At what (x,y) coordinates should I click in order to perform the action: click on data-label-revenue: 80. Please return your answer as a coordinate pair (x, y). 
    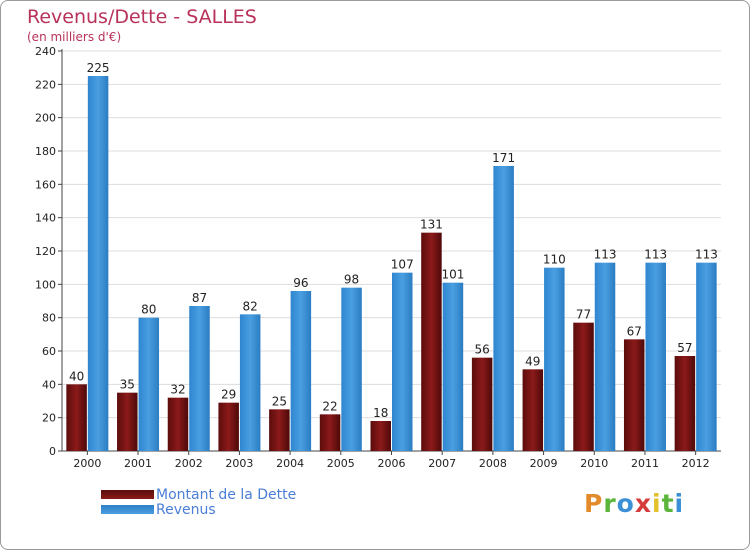
    Looking at the image, I should click on (148, 310).